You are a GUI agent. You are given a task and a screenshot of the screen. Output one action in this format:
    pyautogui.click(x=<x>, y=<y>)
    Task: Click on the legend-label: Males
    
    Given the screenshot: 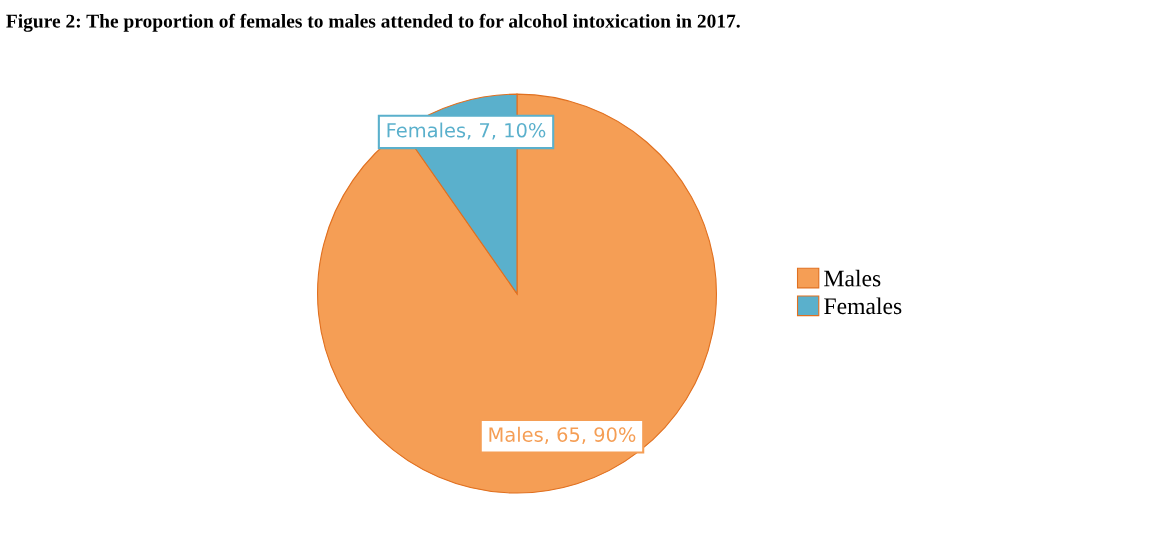 What is the action you would take?
    pyautogui.click(x=852, y=278)
    